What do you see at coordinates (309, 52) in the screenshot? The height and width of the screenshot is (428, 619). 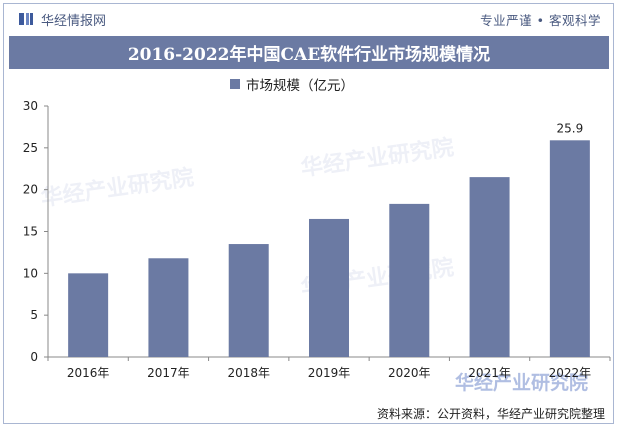 I see `chart-title: 2016-2022年中国CAE软件行业市场规模情况` at bounding box center [309, 52].